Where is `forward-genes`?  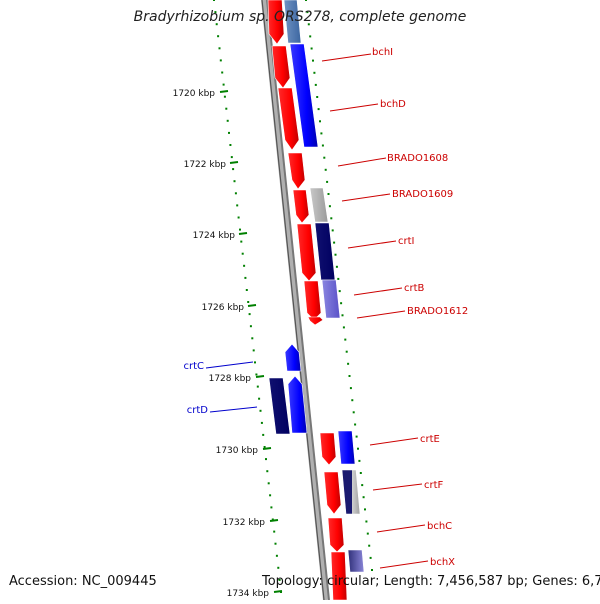
forward-genes is located at coordinates (307, 300).